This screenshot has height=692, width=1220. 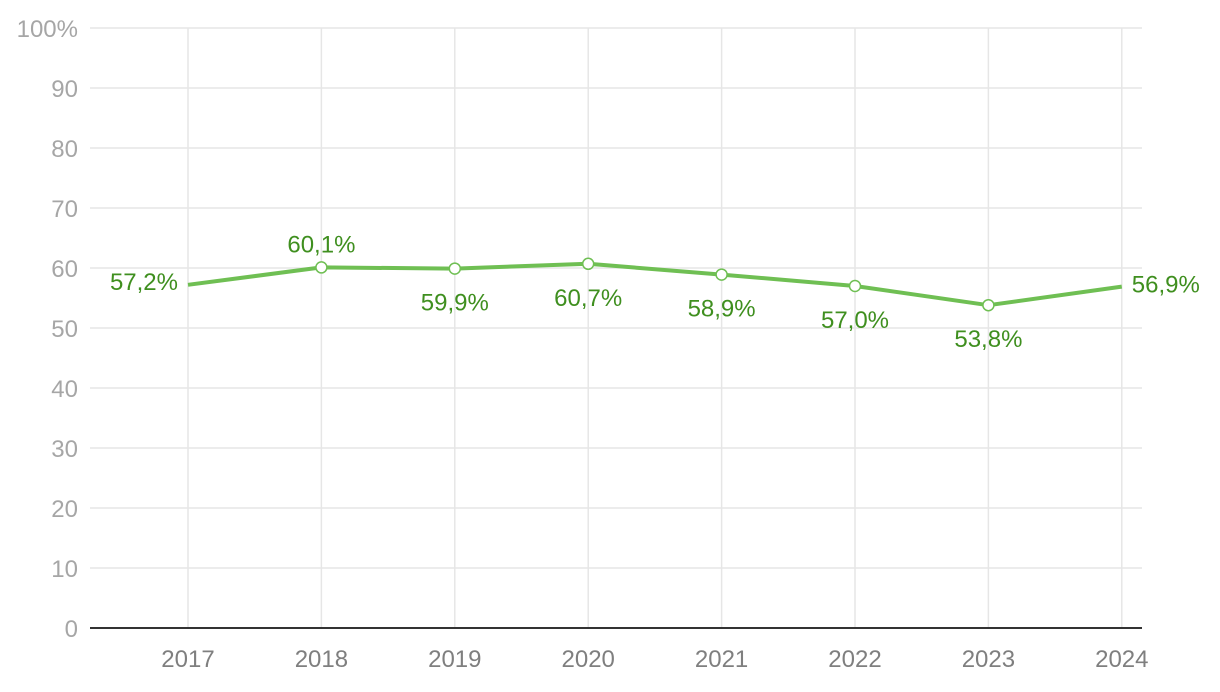 What do you see at coordinates (64, 509) in the screenshot?
I see `y-tick-label: 20` at bounding box center [64, 509].